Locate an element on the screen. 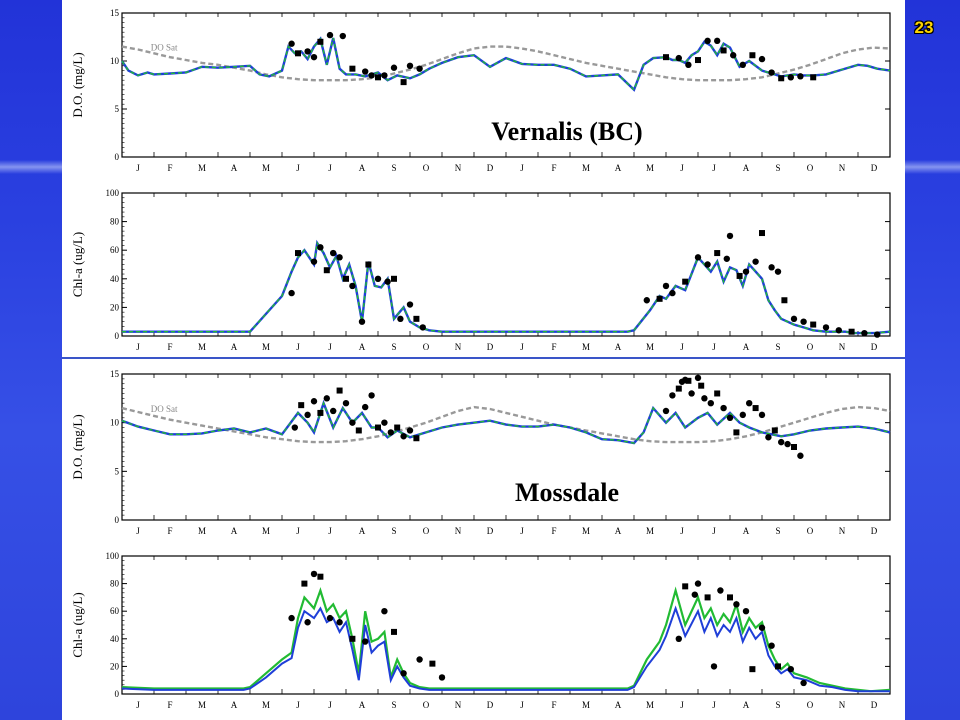 The width and height of the screenshot is (960, 720). mossdale-chla-month-label: D is located at coordinates (490, 705).